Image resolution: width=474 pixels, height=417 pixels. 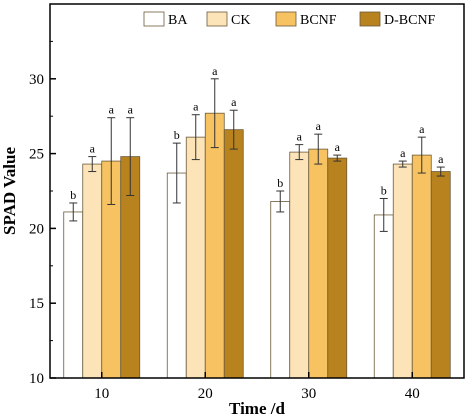 What do you see at coordinates (178, 20) in the screenshot?
I see `legend-label-ba: BA` at bounding box center [178, 20].